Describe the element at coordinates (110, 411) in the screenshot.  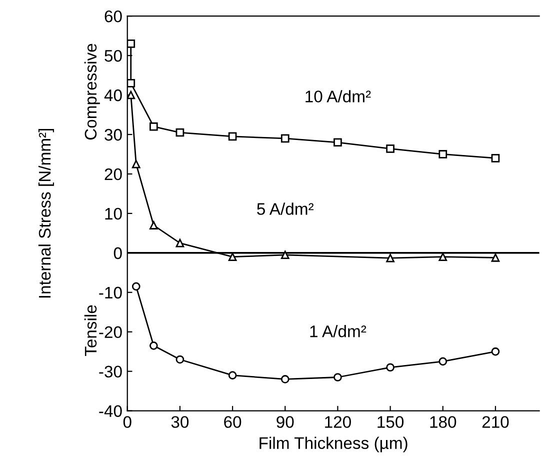
I see `y-tick-label: -40` at that location.